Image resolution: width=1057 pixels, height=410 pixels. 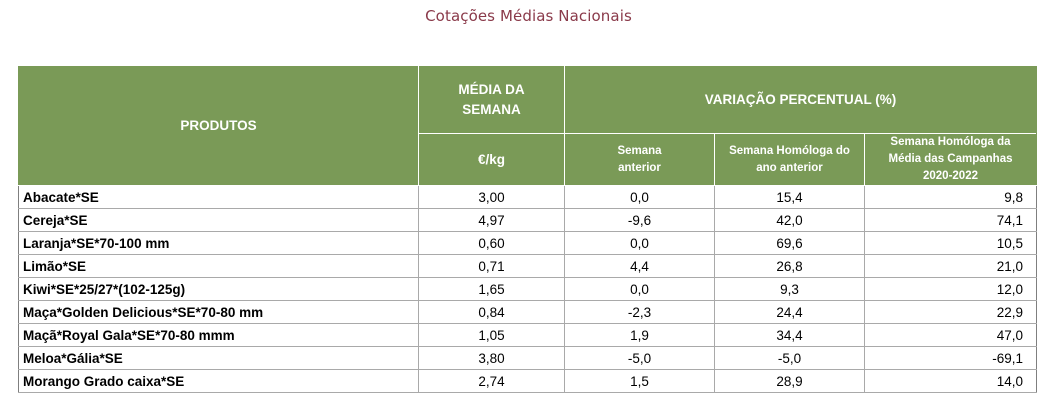 What do you see at coordinates (789, 266) in the screenshot?
I see `cell-homologa-ano: 26,8` at bounding box center [789, 266].